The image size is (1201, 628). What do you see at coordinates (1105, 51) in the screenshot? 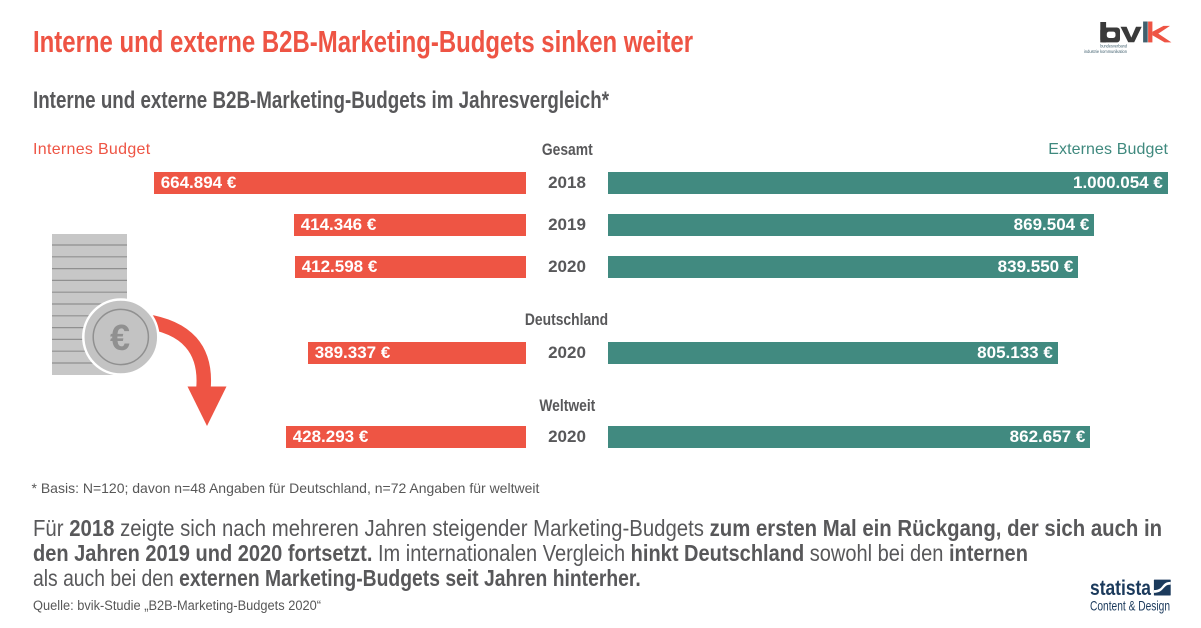
I see `svg-text: industrie kommunikation` at bounding box center [1105, 51].